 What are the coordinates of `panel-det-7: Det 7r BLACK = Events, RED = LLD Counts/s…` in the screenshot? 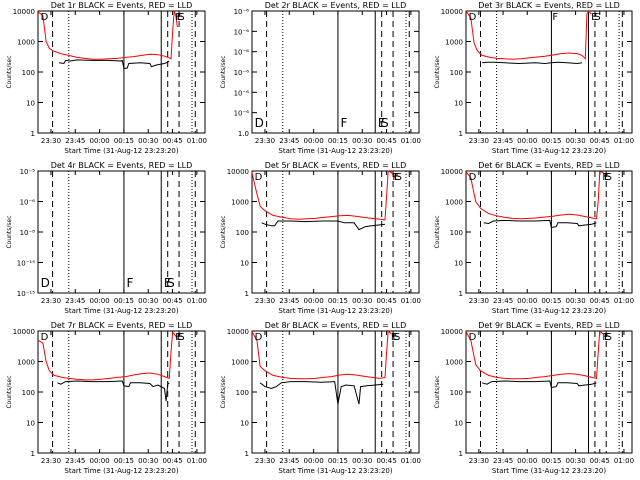 It's located at (106, 398).